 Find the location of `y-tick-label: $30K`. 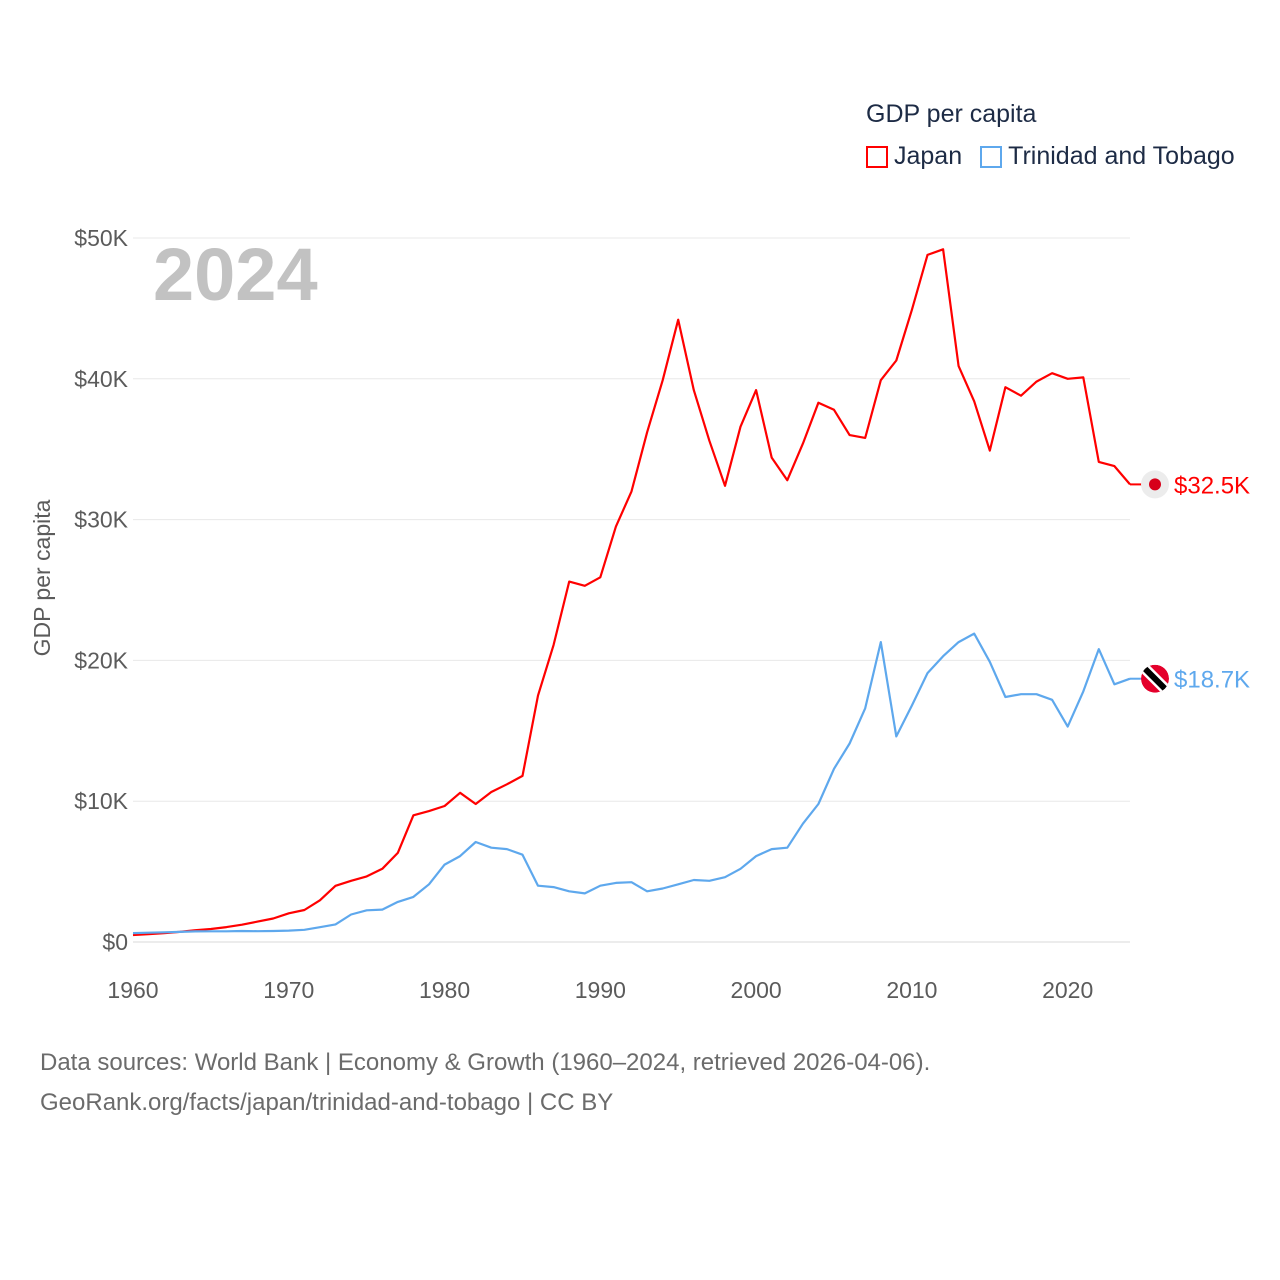

y-tick-label: $30K is located at coordinates (101, 520).